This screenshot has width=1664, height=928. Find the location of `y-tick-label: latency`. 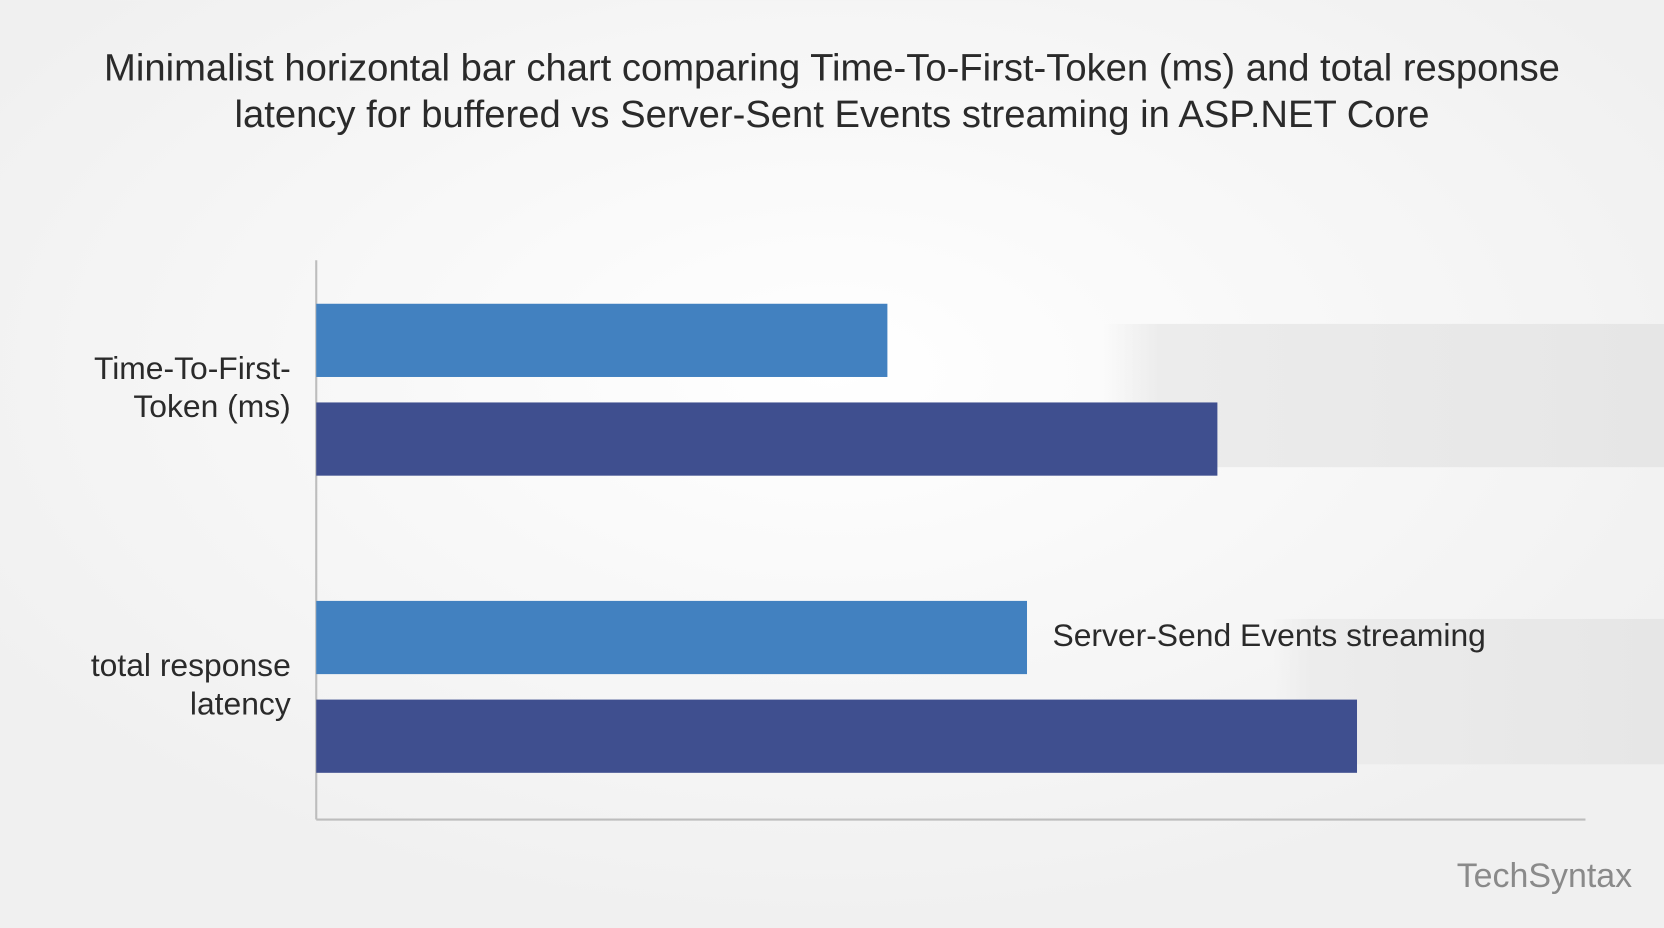

y-tick-label: latency is located at coordinates (240, 703).